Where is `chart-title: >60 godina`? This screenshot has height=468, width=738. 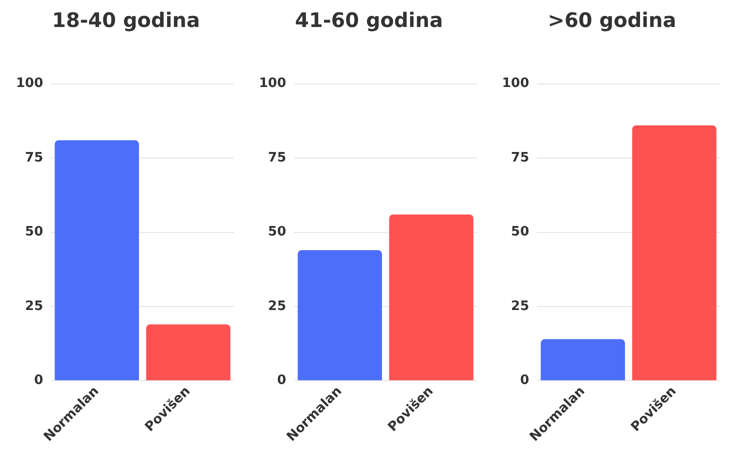
chart-title: >60 godina is located at coordinates (612, 21).